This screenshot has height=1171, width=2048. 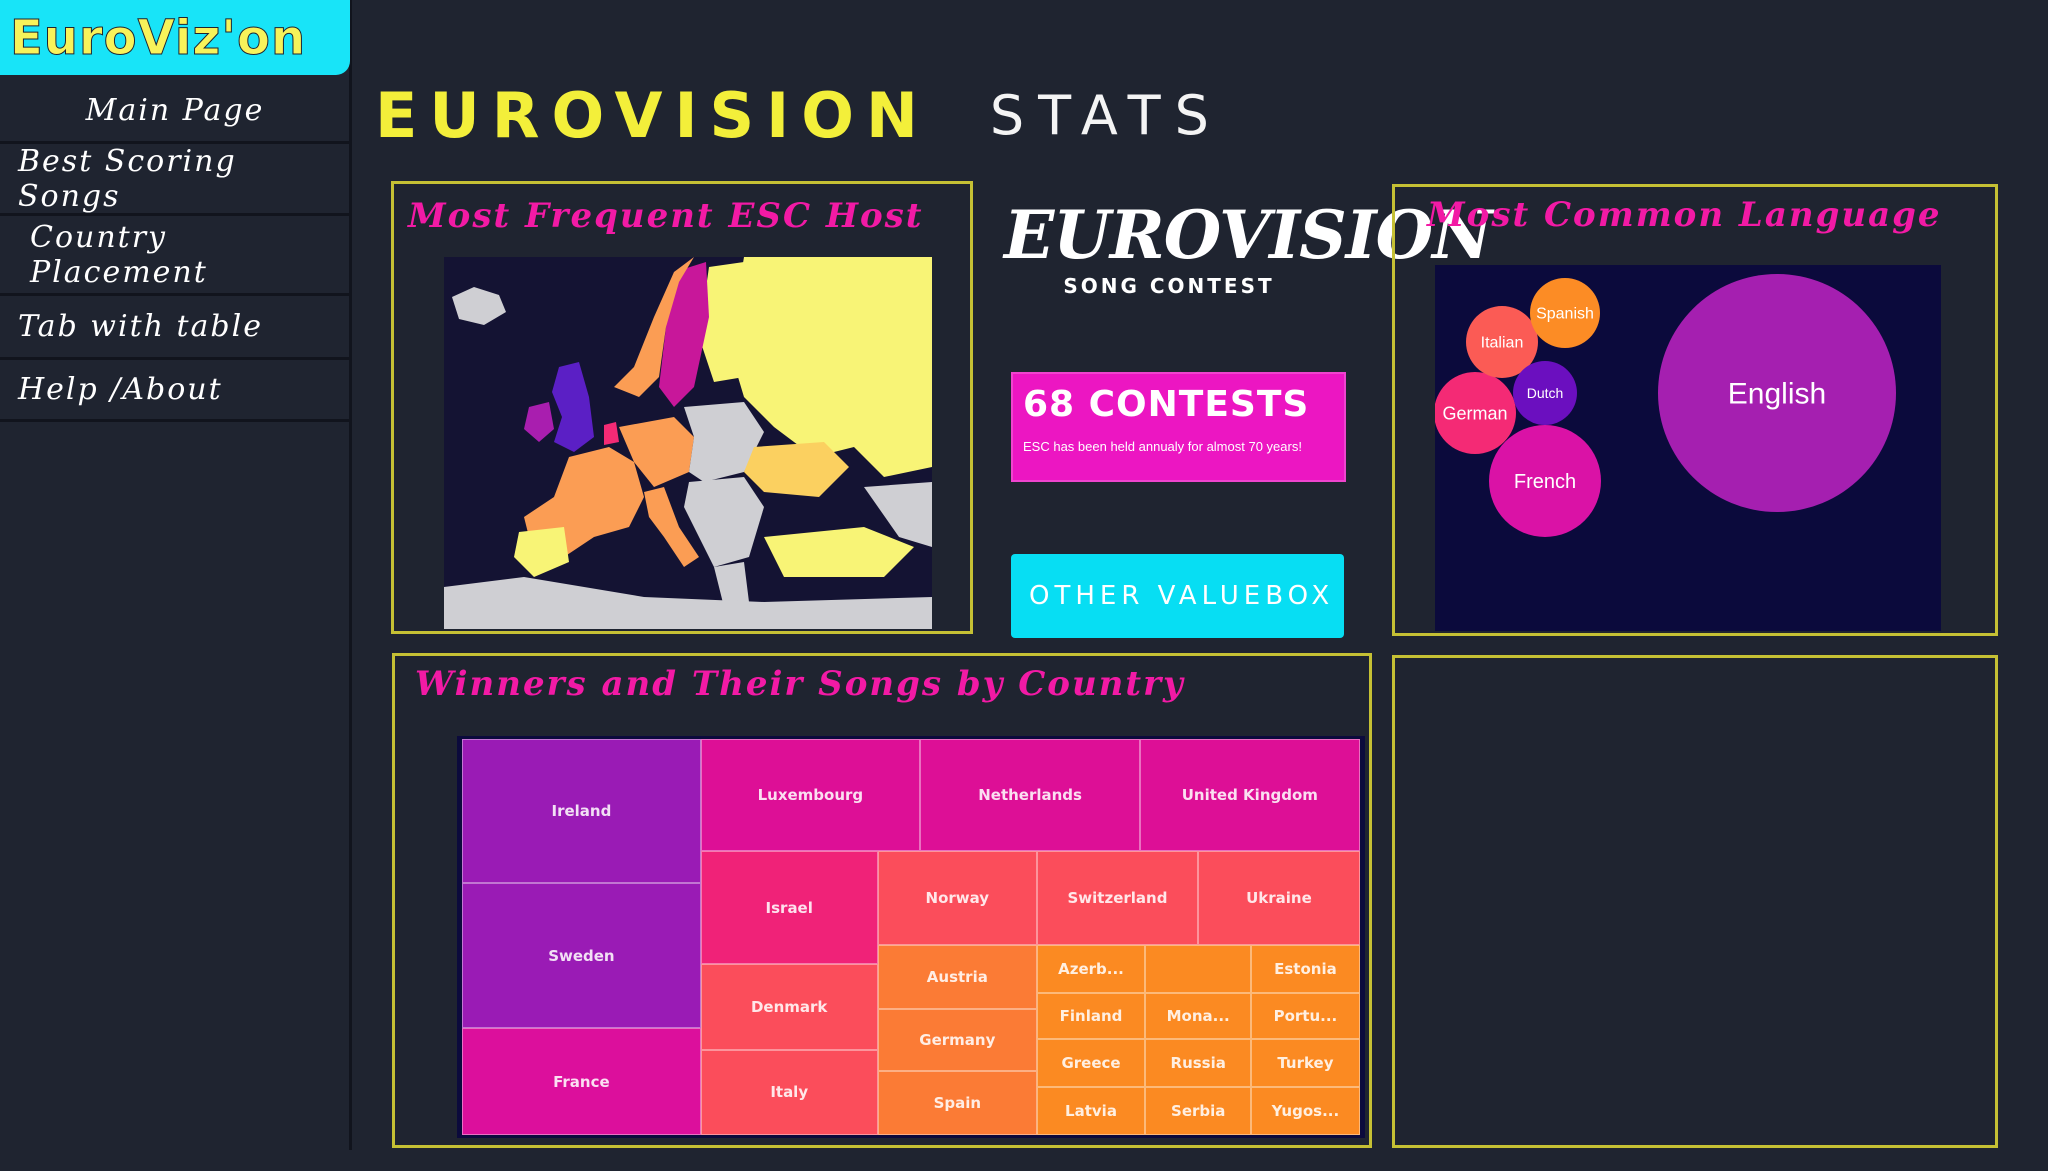 I want to click on treemap-cell: Turkey, so click(x=1305, y=1063).